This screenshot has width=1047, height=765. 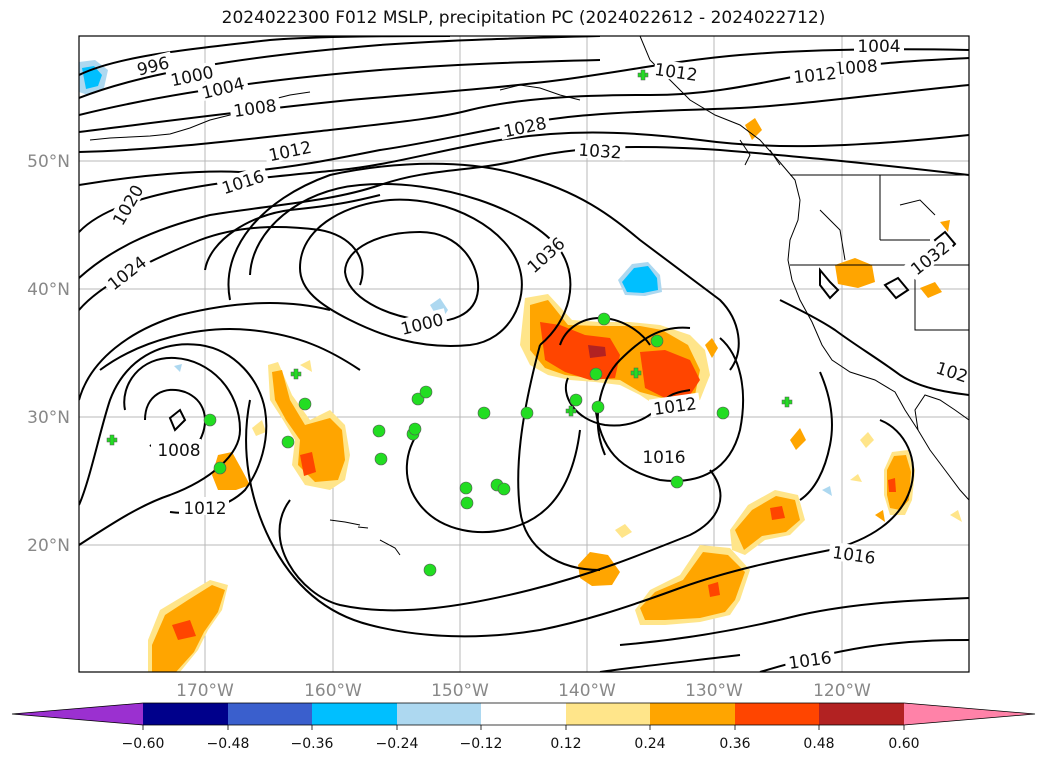 What do you see at coordinates (523, 691) in the screenshot?
I see `longitude-labels: 170°W 160°W 150°W 140°W 130°W 120°W` at bounding box center [523, 691].